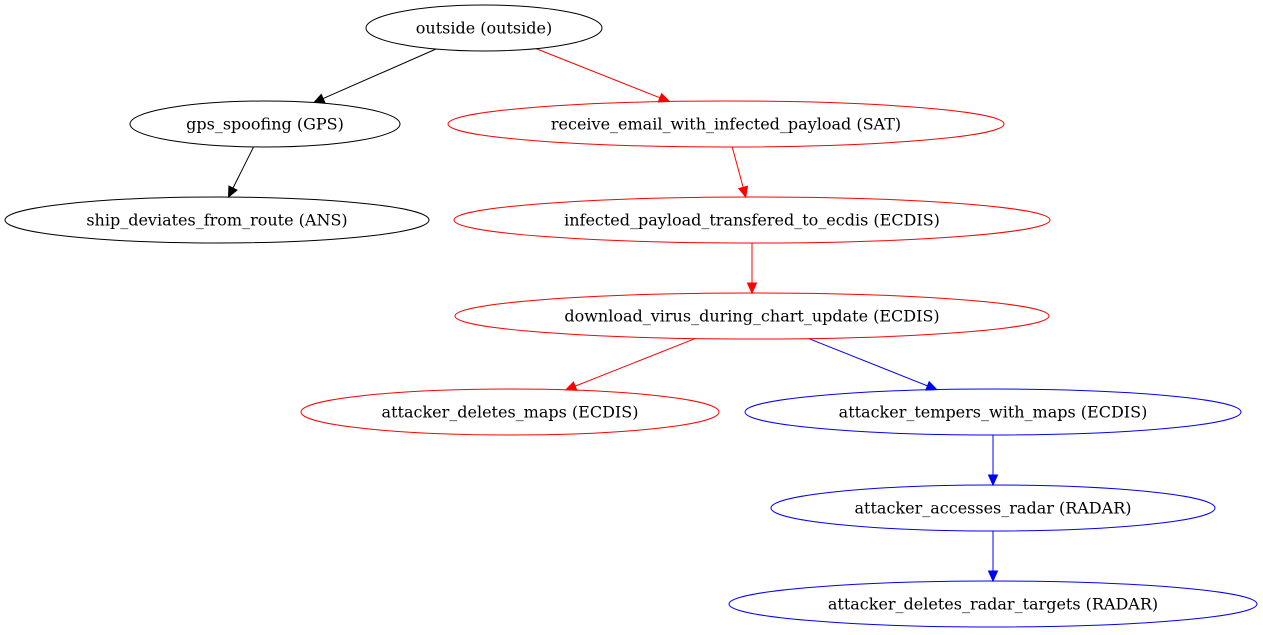 The height and width of the screenshot is (635, 1263). Describe the element at coordinates (993, 557) in the screenshot. I see `edge-accesses_radar-to-deletes_radar` at that location.